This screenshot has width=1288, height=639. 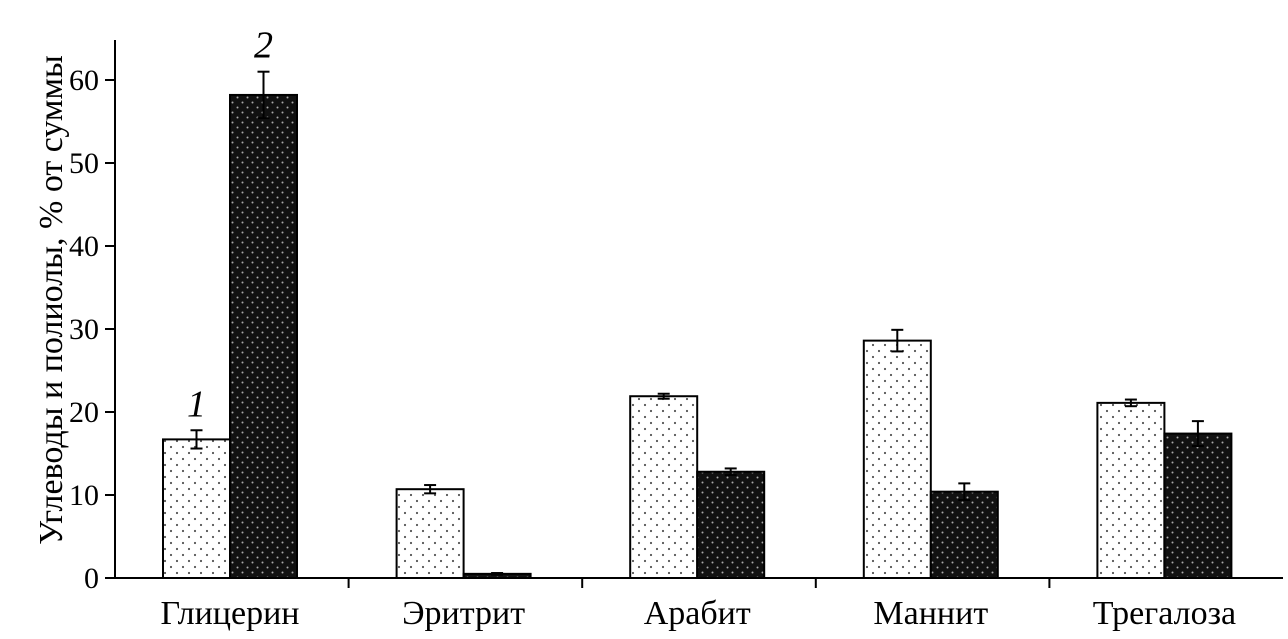 I want to click on x-axis-ticks: Глицерин Эритрит Арабит Маннит Трегалоза, so click(x=698, y=605).